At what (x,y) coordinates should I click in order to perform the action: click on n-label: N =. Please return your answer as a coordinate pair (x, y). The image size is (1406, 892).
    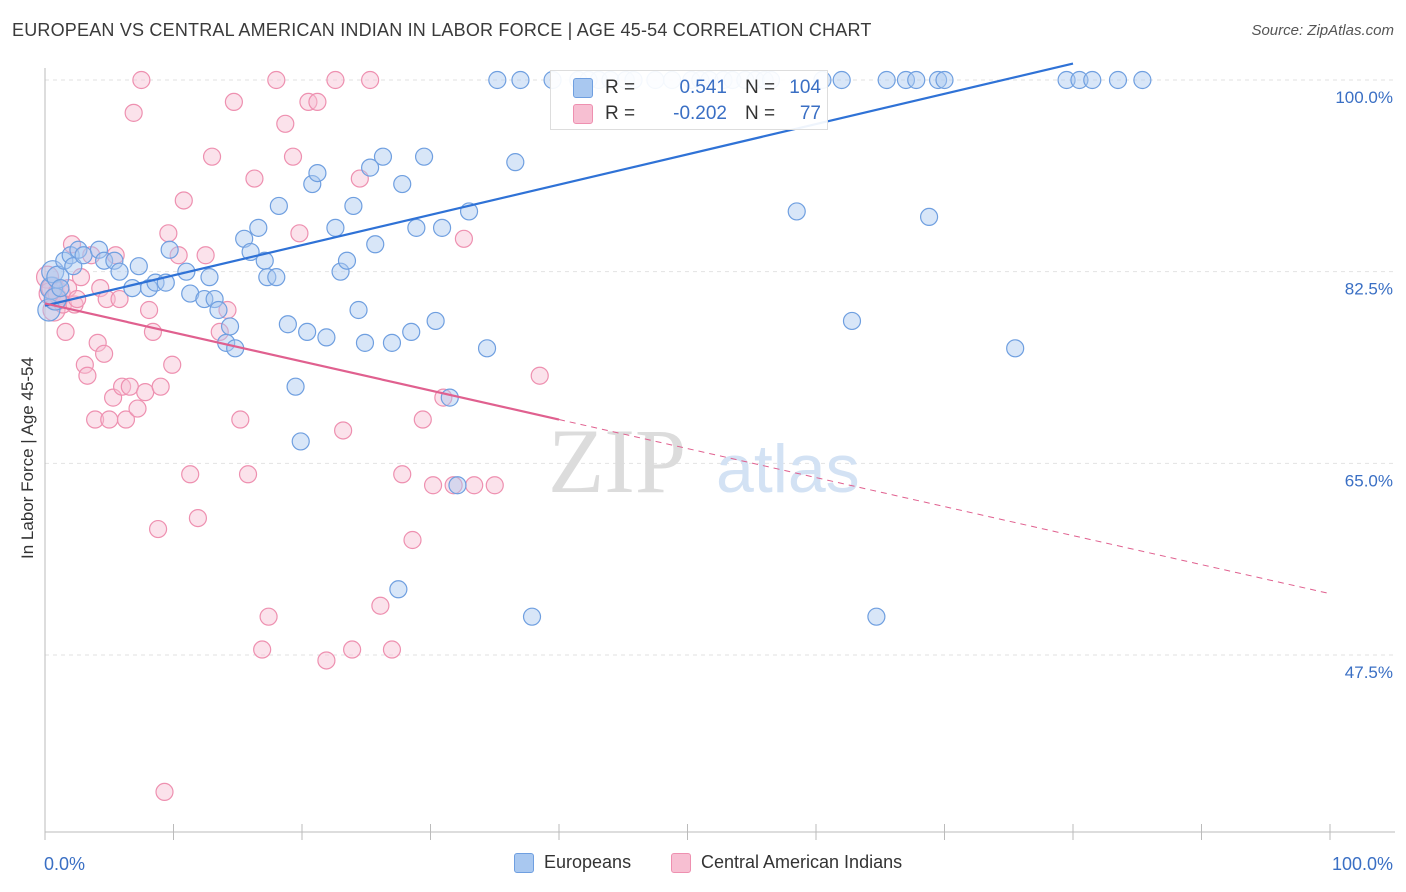
    Looking at the image, I should click on (760, 87).